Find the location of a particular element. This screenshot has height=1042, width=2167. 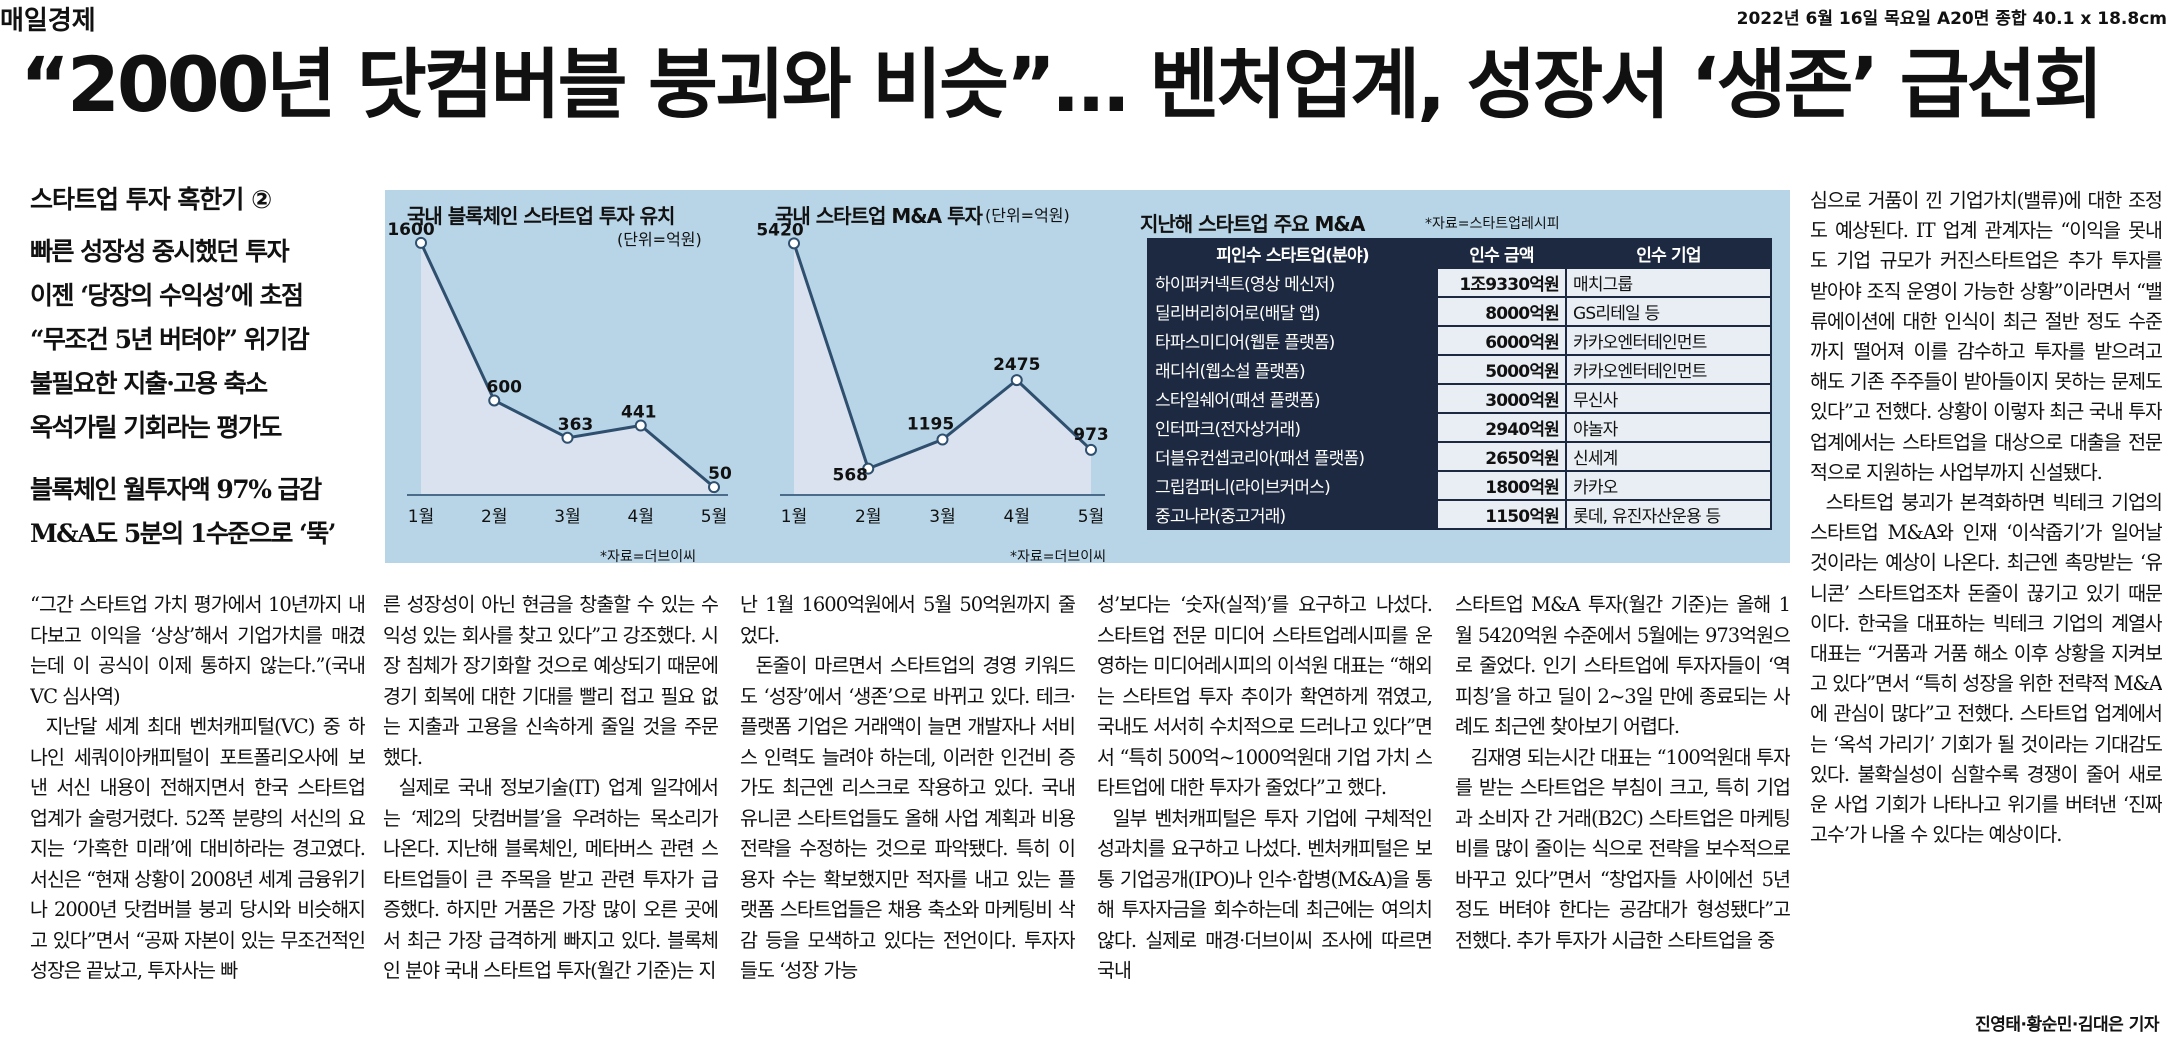

table-header-cell: 피인수 스타트업(분야) is located at coordinates (1292, 253).